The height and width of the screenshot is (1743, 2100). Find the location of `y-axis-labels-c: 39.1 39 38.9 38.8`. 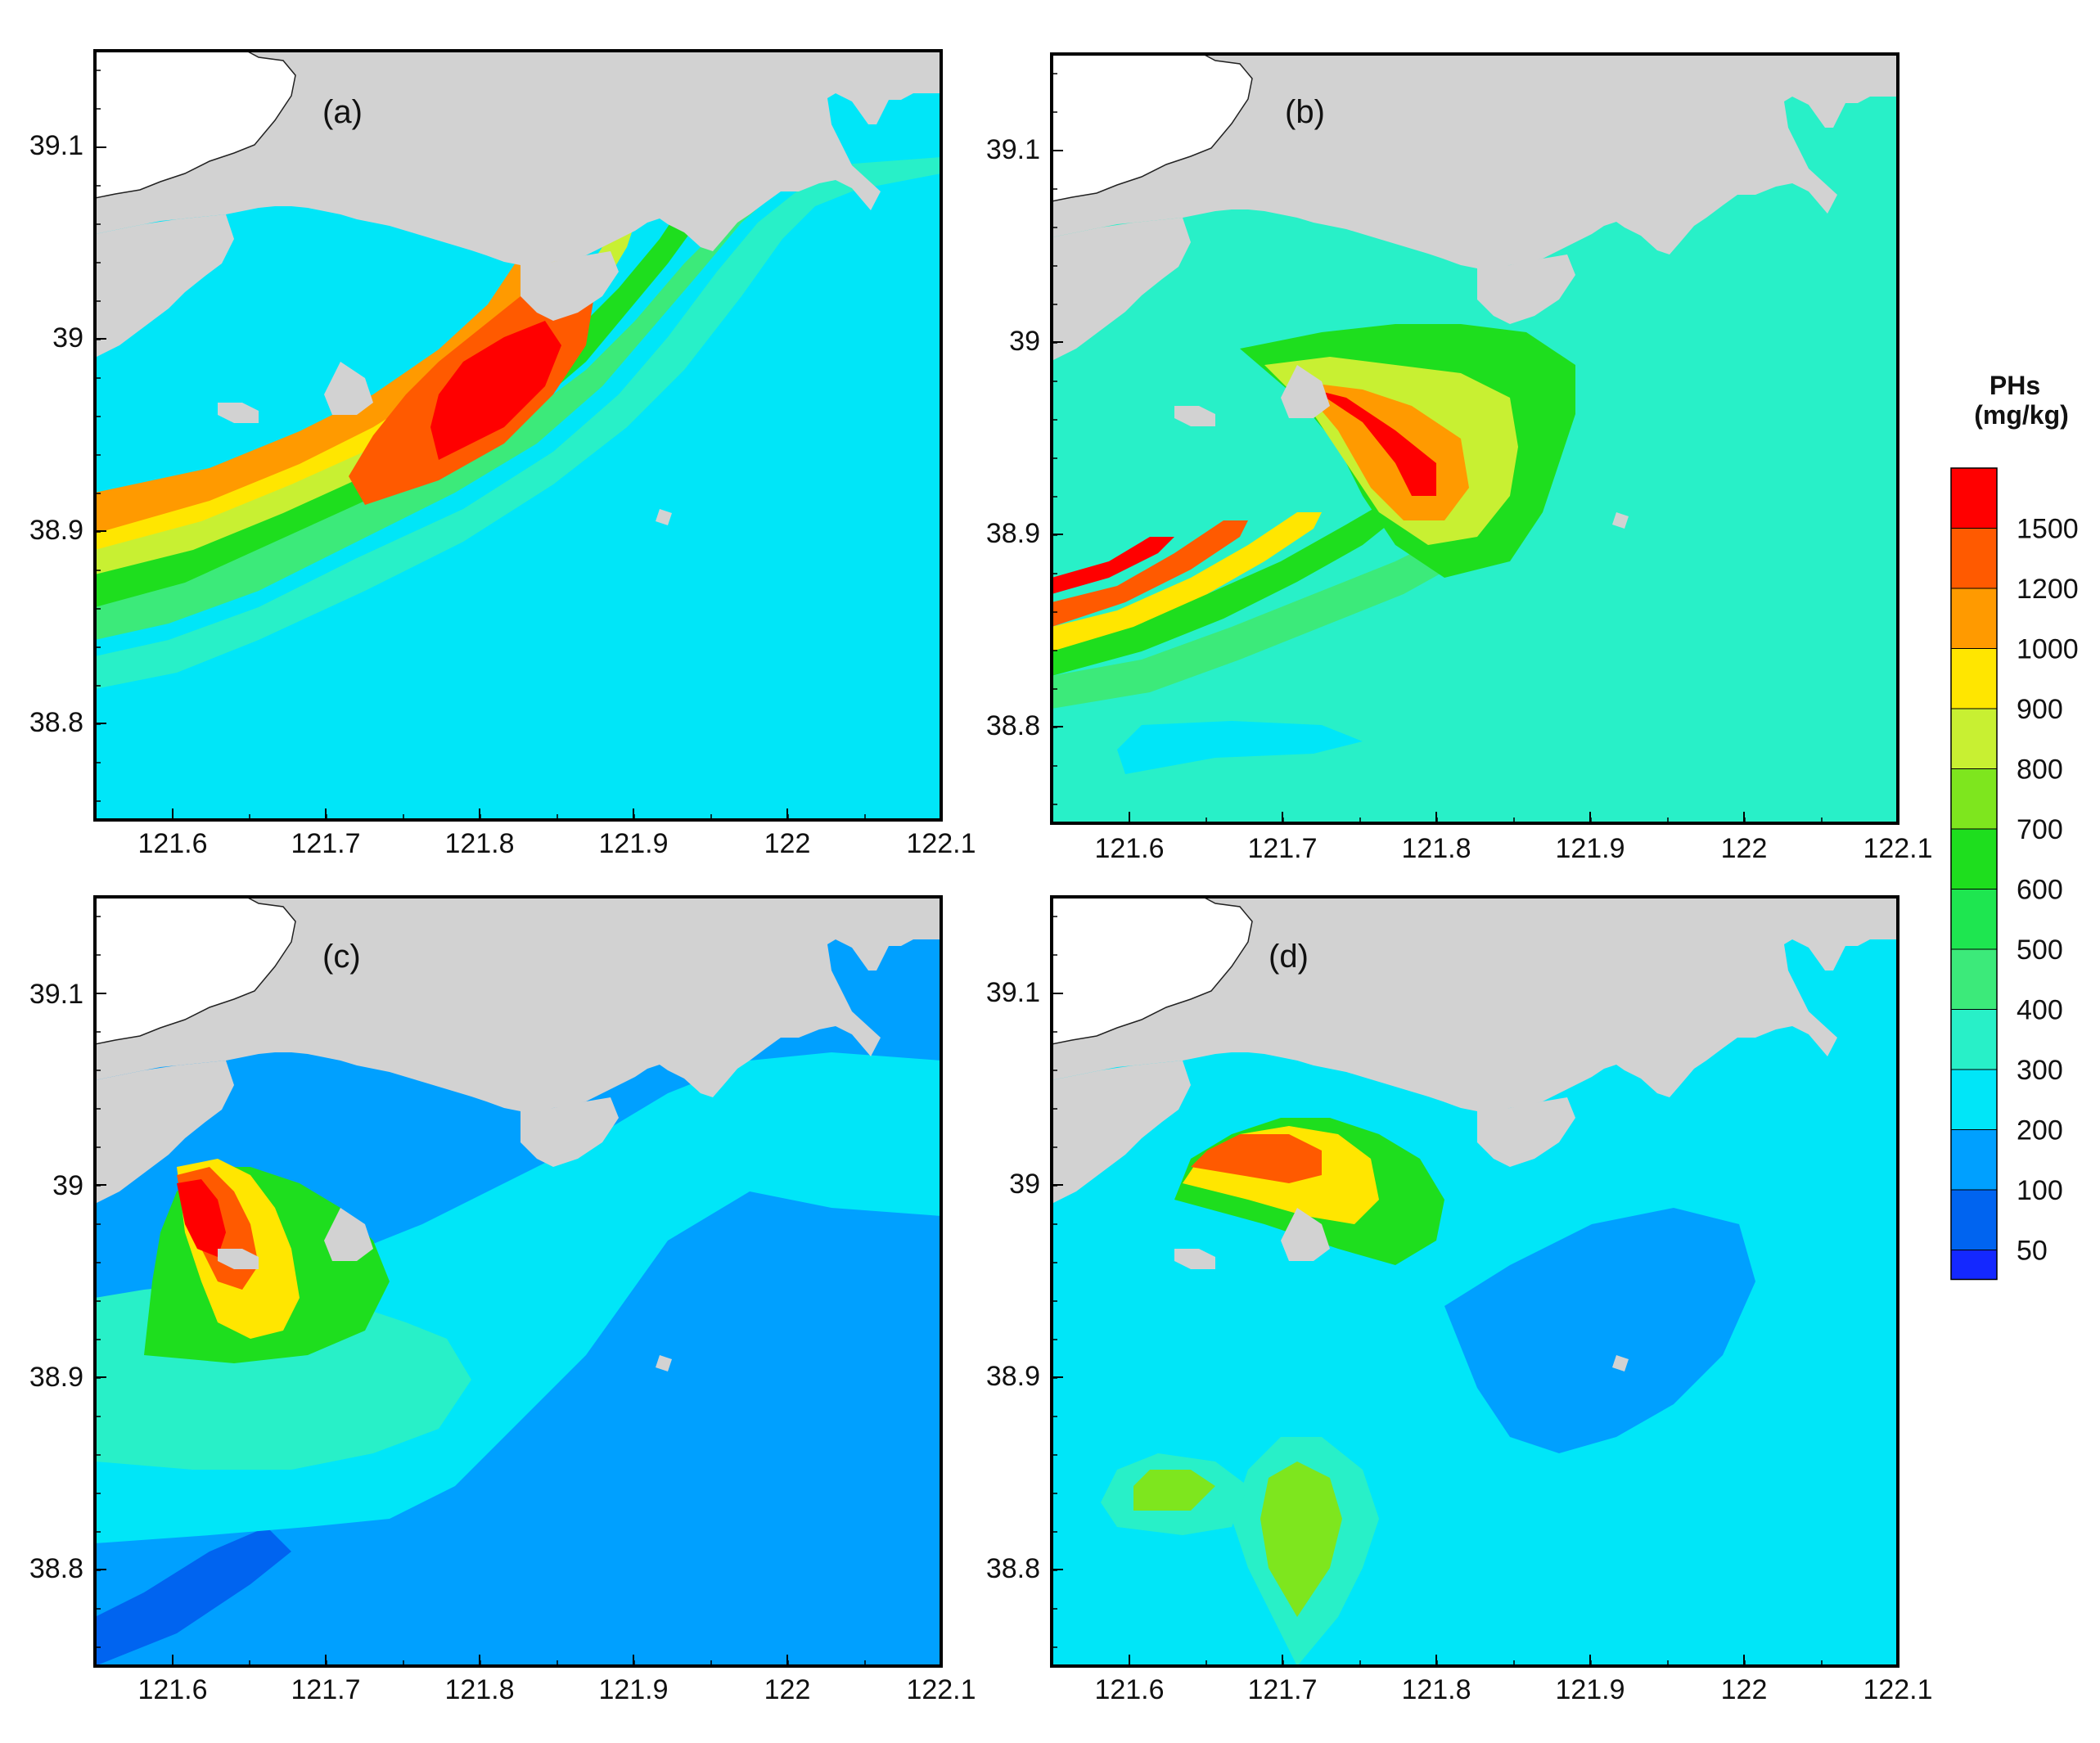

y-axis-labels-c: 39.1 39 38.9 38.8 is located at coordinates (56, 1281).